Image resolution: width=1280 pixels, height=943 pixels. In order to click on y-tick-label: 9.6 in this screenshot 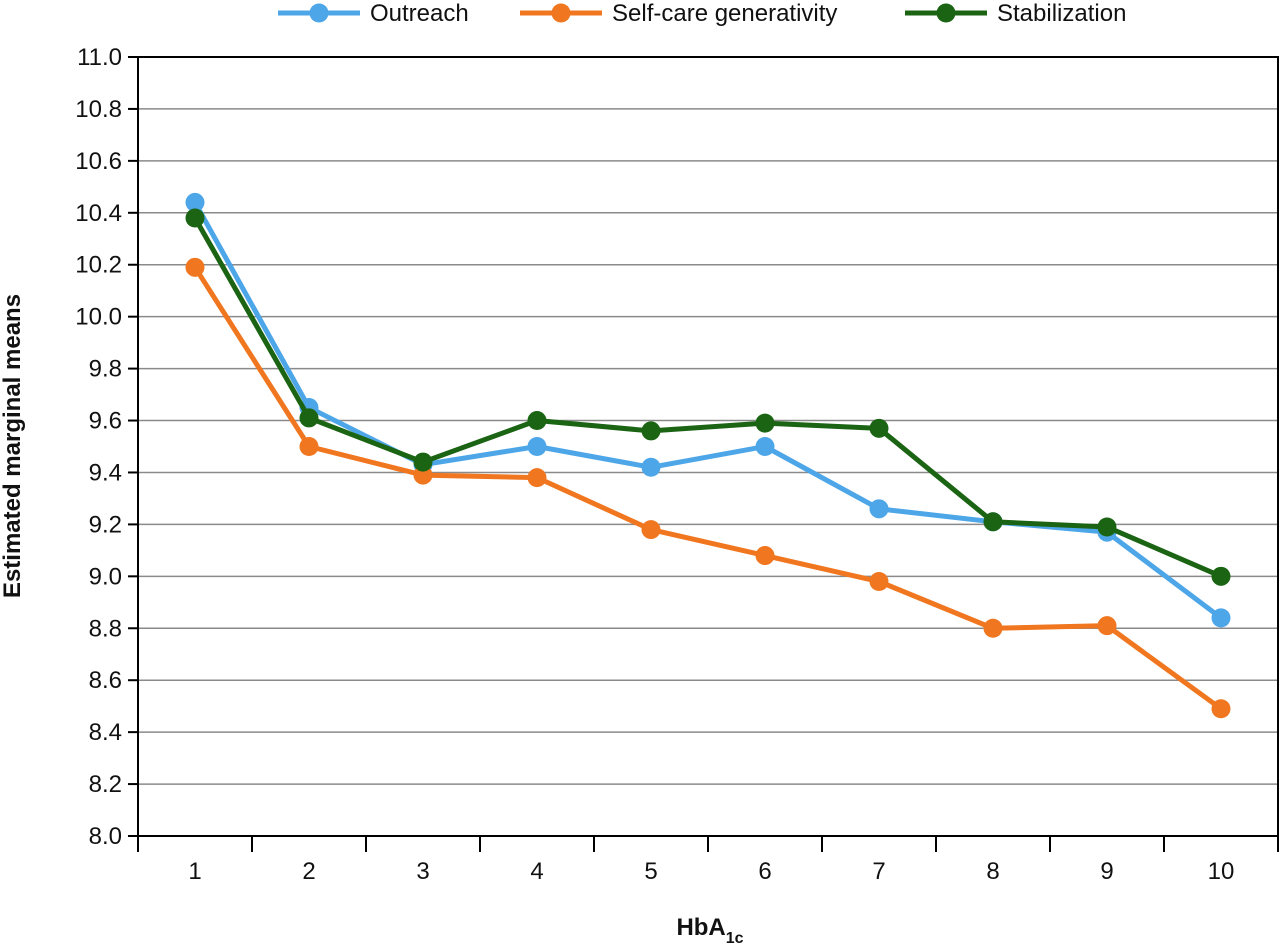, I will do `click(105, 421)`.